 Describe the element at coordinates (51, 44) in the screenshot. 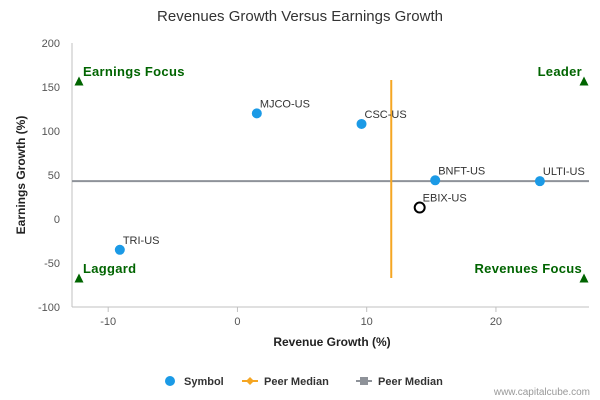

I see `y-tick-label: 200` at that location.